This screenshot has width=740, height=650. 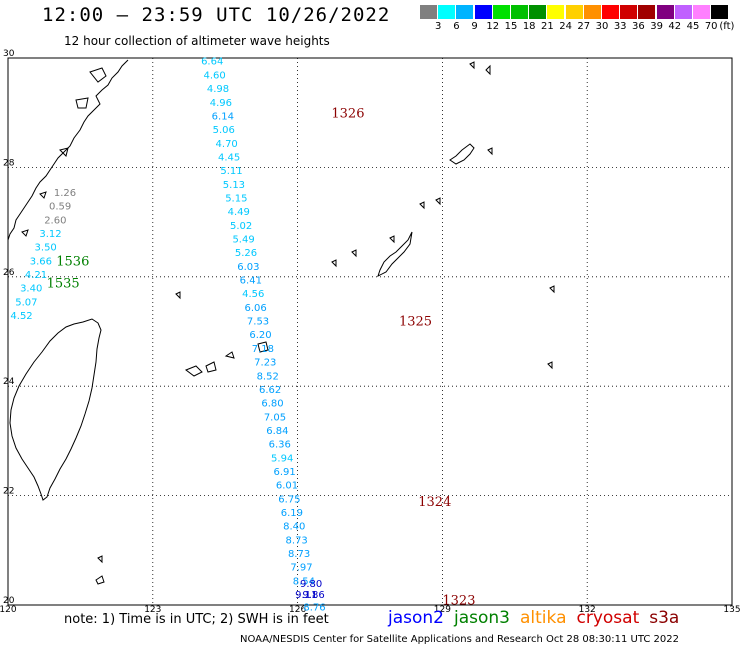 What do you see at coordinates (218, 89) in the screenshot?
I see `wave-height-value: 4.98` at bounding box center [218, 89].